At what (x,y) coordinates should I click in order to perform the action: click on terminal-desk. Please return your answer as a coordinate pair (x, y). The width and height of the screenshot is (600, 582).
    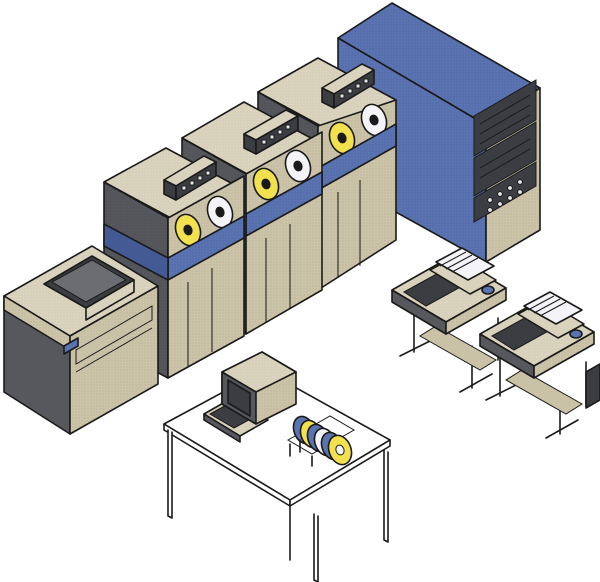
    Looking at the image, I should click on (277, 475).